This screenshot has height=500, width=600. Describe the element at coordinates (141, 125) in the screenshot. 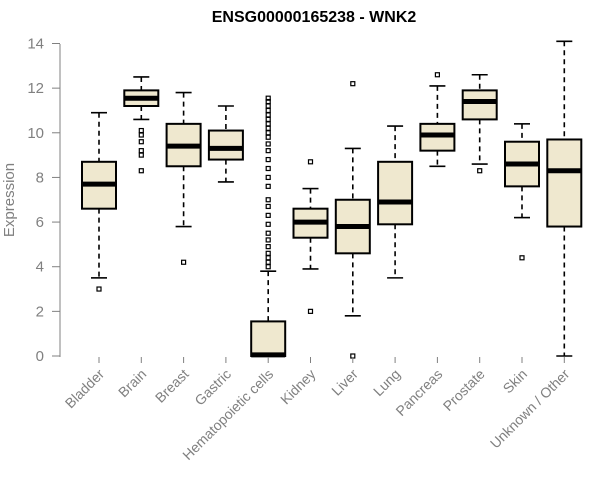

I see `box-brain` at that location.